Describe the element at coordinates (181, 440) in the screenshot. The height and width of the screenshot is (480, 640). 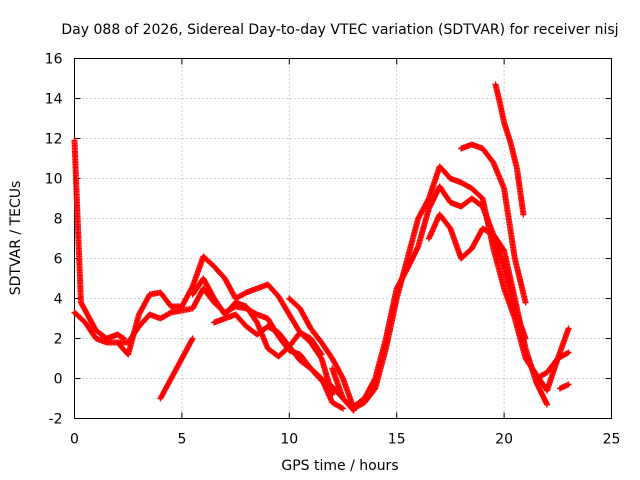
I see `x-tick-label: 5` at that location.